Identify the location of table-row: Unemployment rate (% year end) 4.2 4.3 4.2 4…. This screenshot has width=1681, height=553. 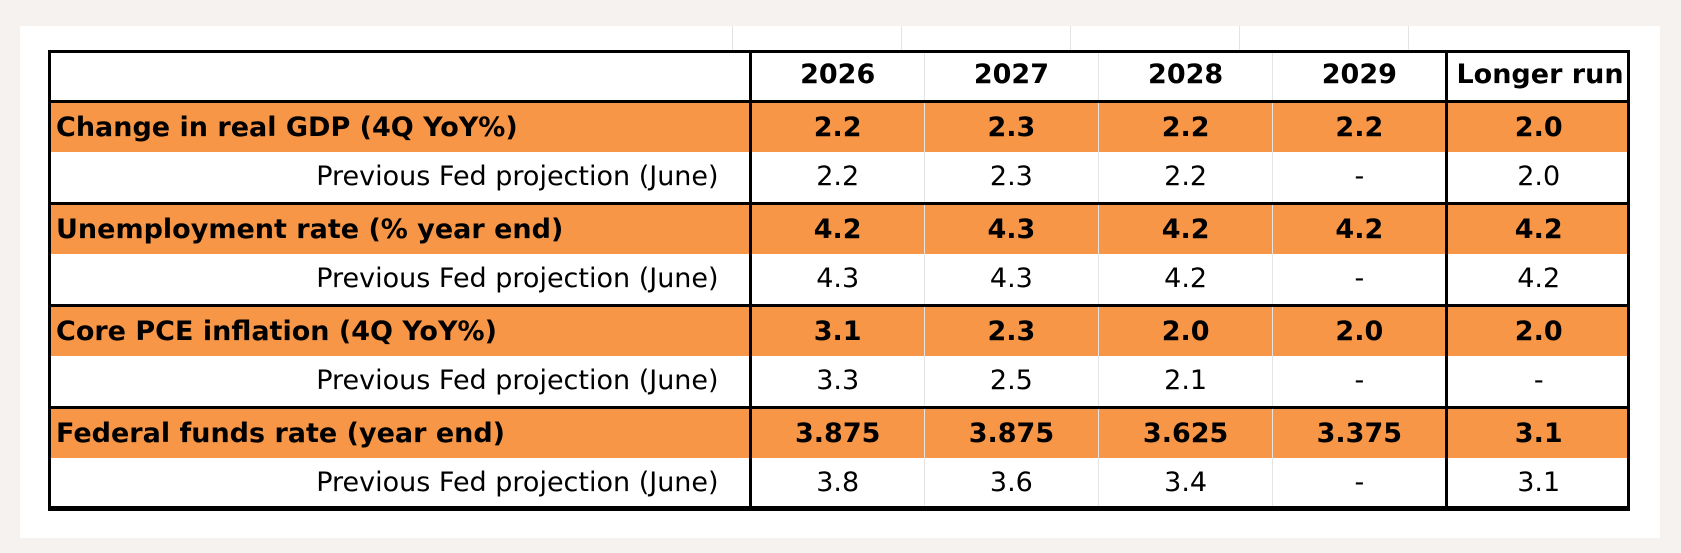
(839, 228).